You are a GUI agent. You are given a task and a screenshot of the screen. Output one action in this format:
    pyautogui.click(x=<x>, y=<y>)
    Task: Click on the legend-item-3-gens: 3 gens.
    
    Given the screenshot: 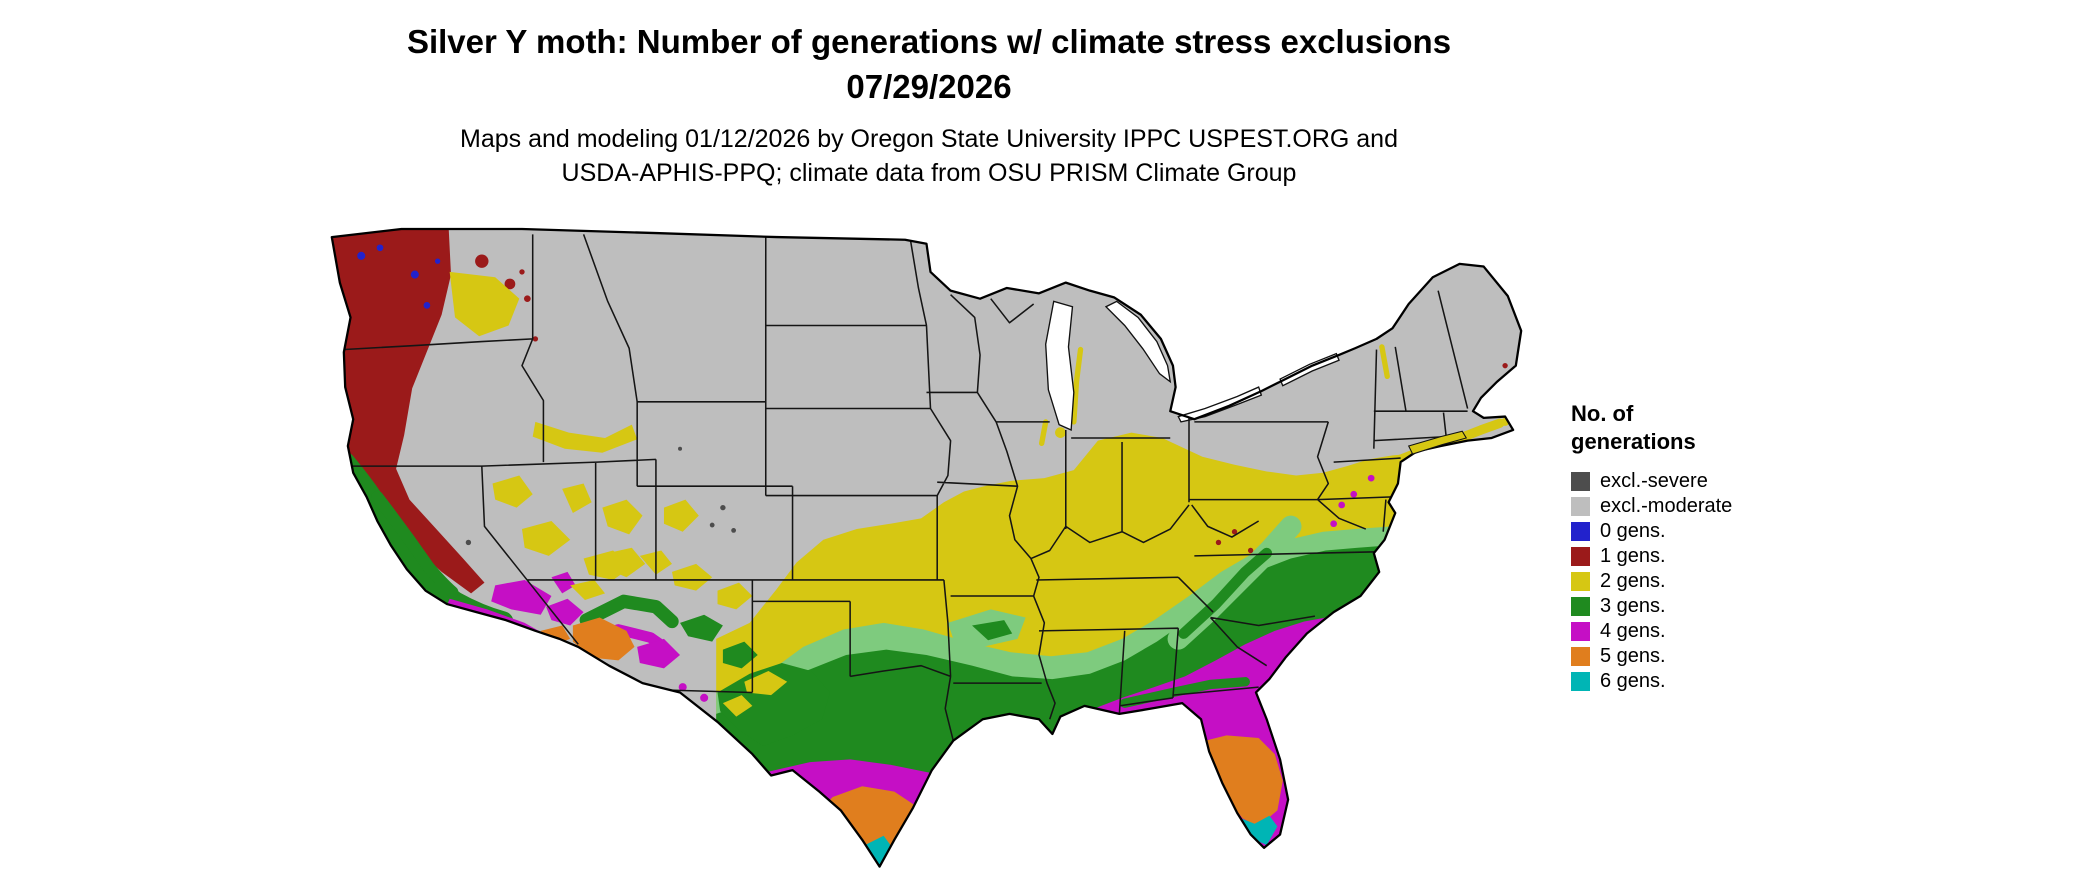 What is the action you would take?
    pyautogui.click(x=1691, y=606)
    